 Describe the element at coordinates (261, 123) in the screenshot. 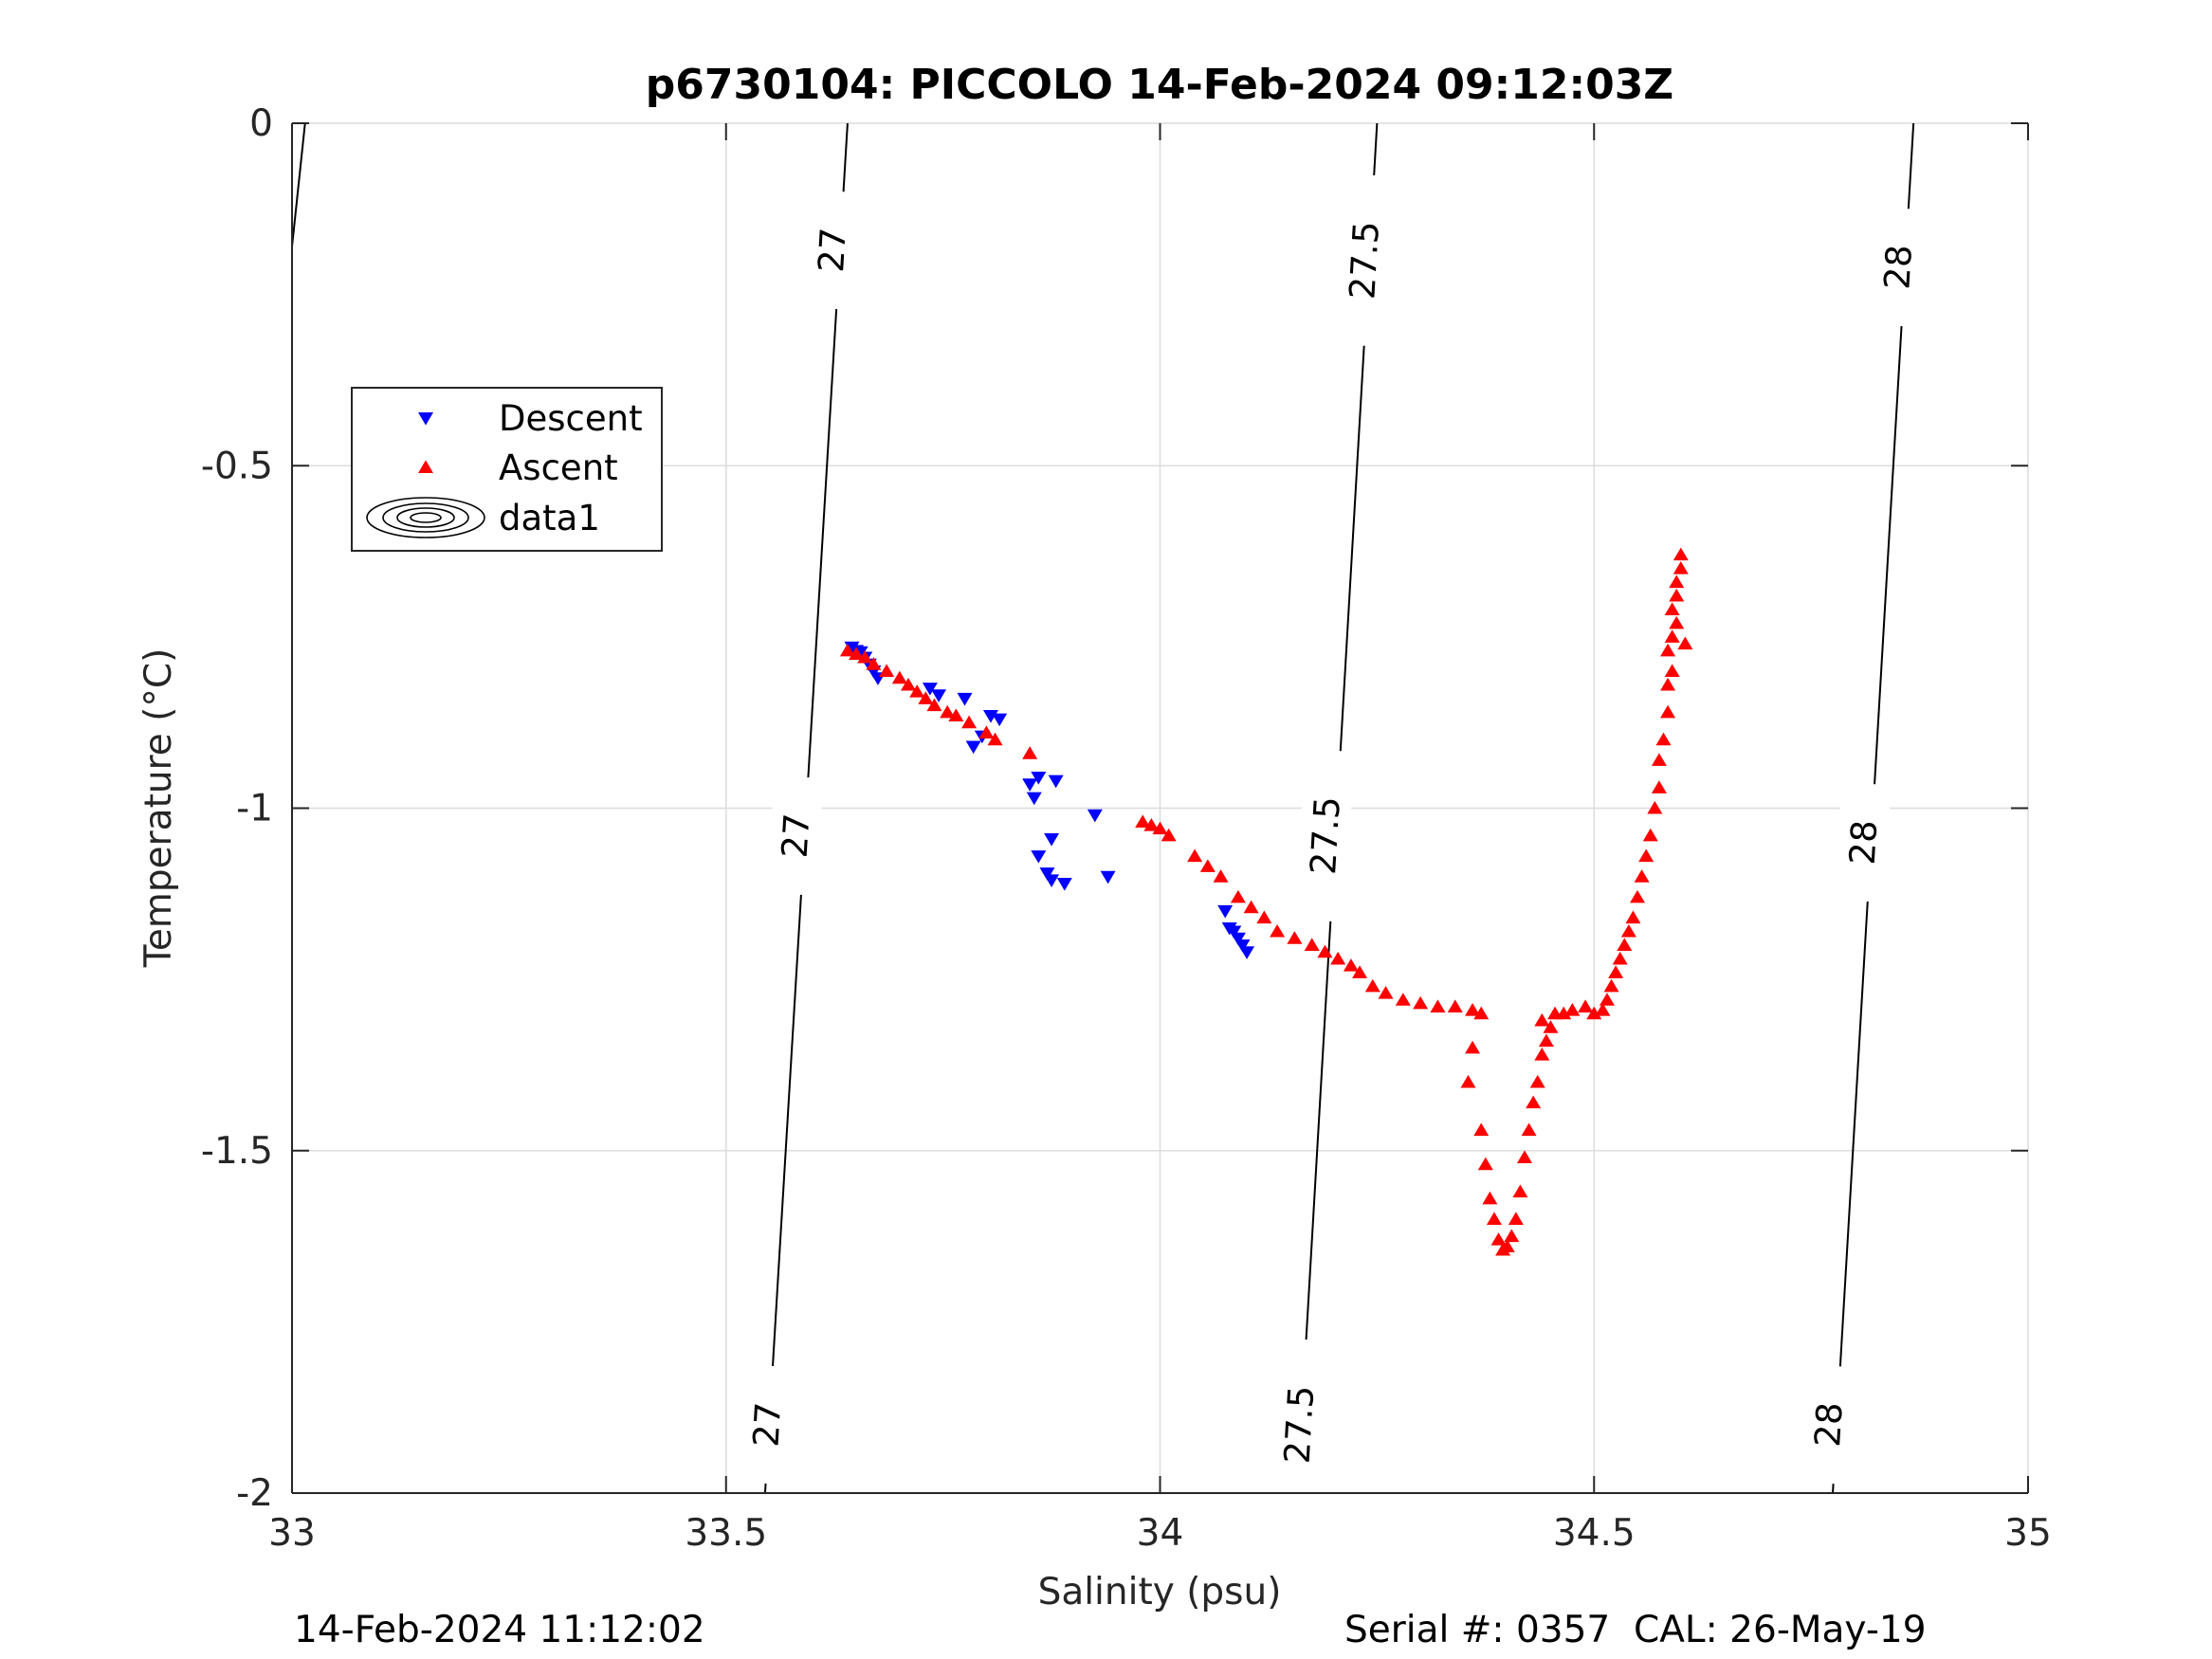

I see `y-tick-label: 0` at that location.